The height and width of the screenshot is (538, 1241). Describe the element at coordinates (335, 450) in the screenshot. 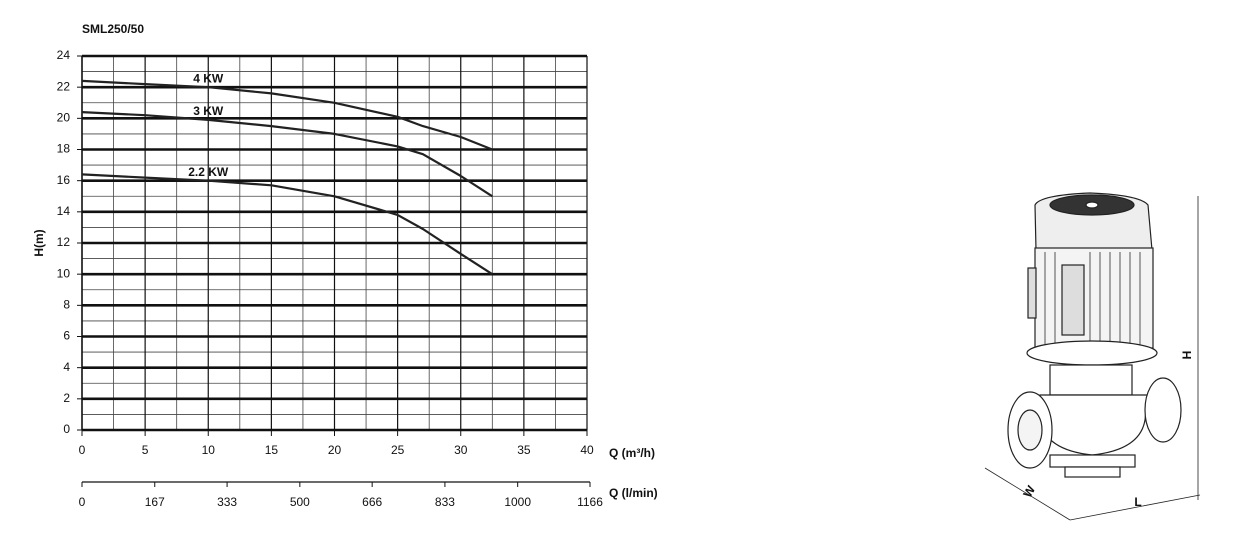

I see `x-tick-label: 20` at that location.